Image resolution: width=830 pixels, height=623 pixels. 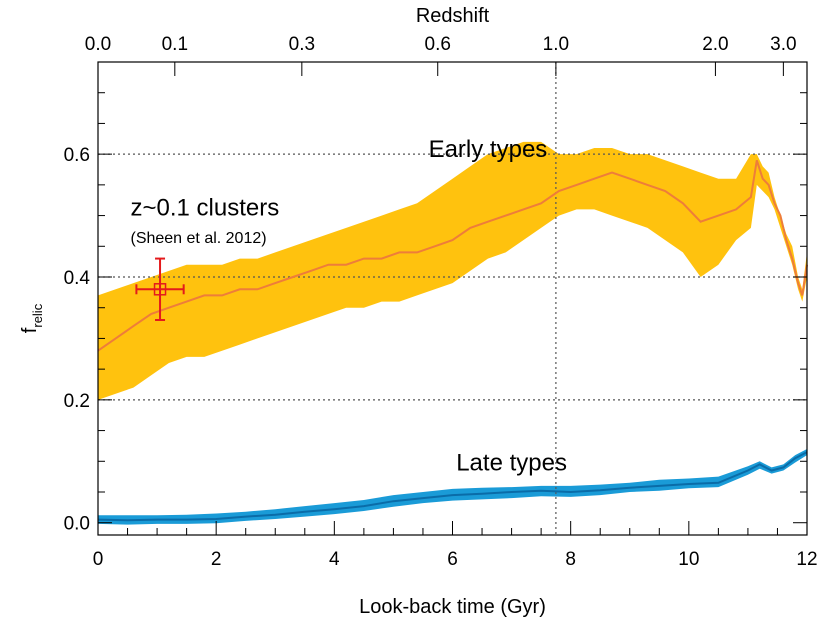 What do you see at coordinates (77, 155) in the screenshot?
I see `y-tick-label-0-6: 0.6` at bounding box center [77, 155].